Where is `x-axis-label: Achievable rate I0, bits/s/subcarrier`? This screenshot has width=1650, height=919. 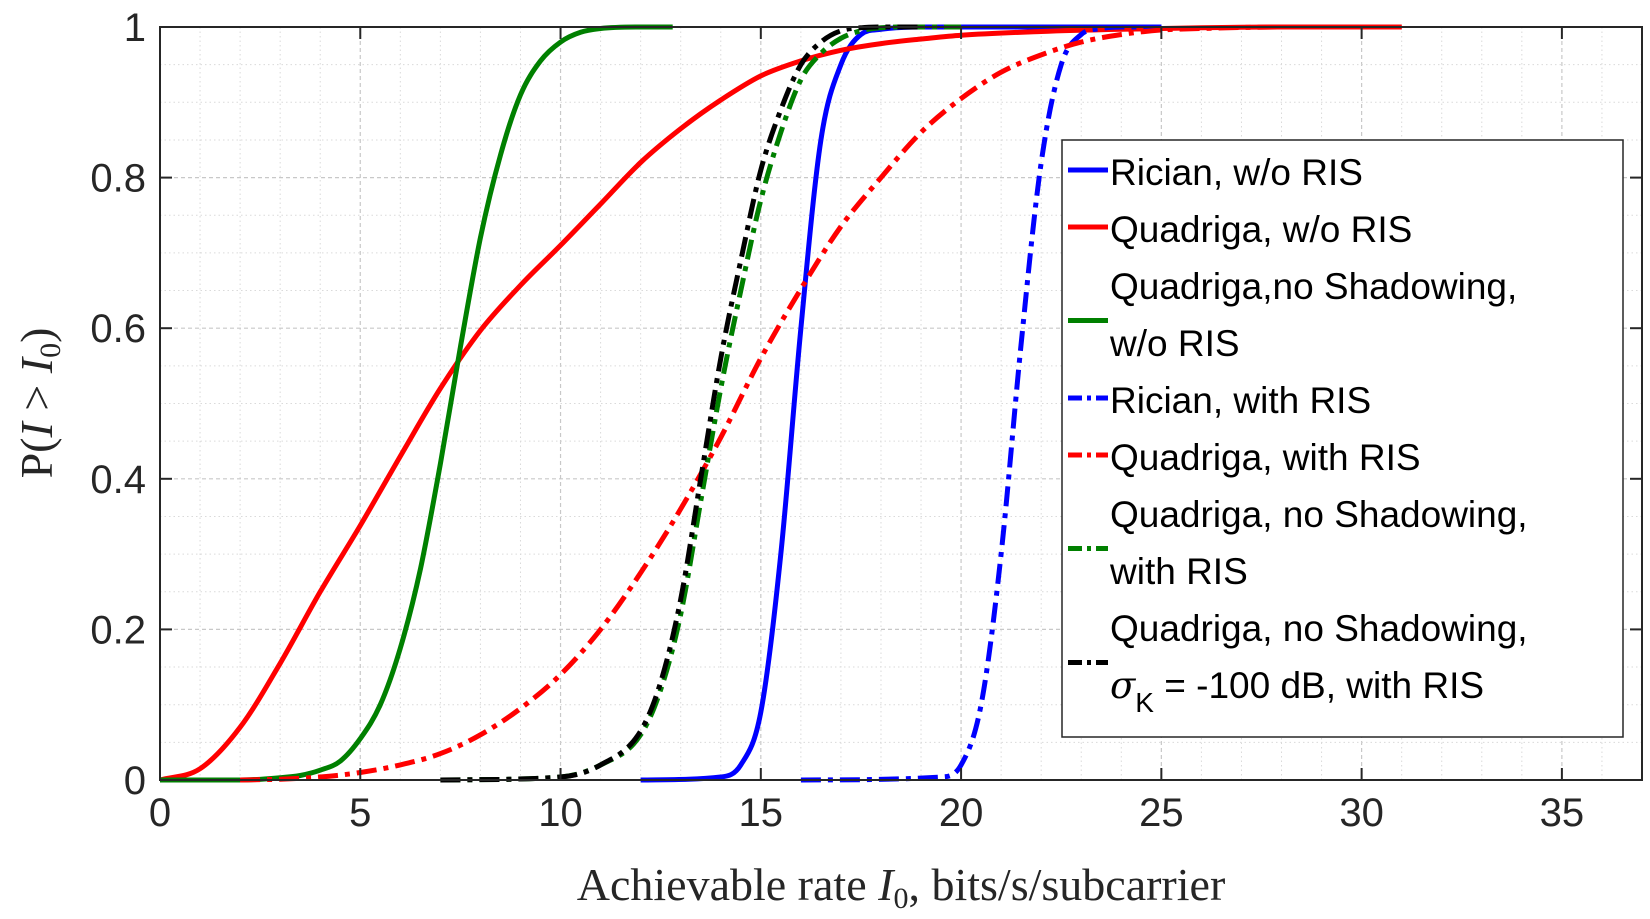
x-axis-label: Achievable rate I0, bits/s/subcarrier is located at coordinates (901, 887).